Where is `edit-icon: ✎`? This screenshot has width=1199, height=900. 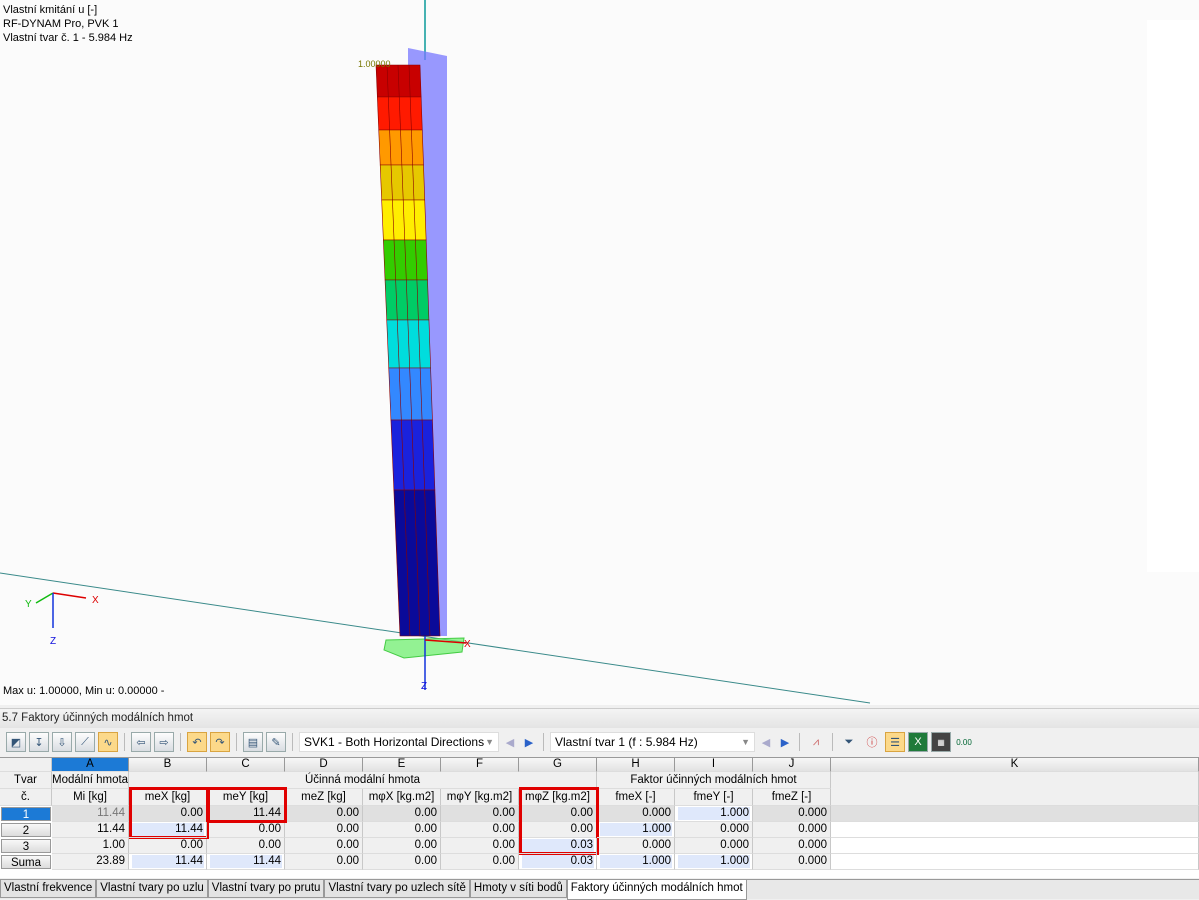
edit-icon: ✎ is located at coordinates (276, 742).